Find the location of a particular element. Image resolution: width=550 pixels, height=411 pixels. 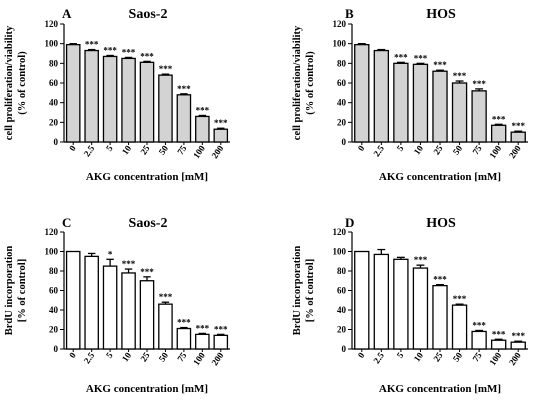

chart-title: HOS is located at coordinates (441, 223).